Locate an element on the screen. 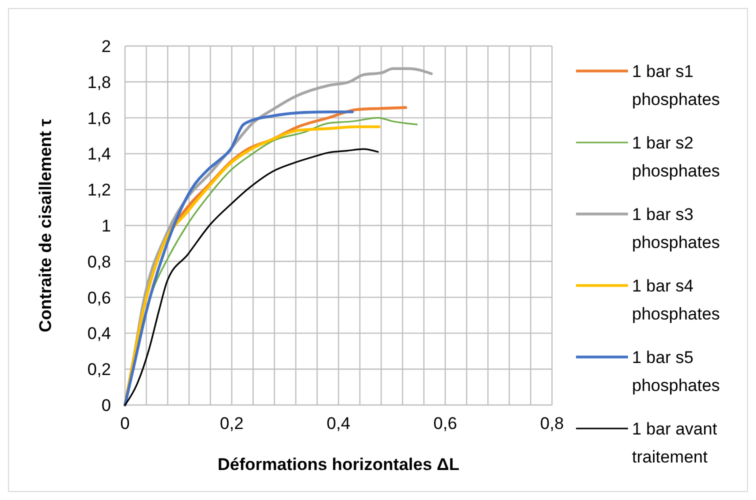 This screenshot has height=500, width=756. y-tick-label: 1,8 is located at coordinates (99, 82).